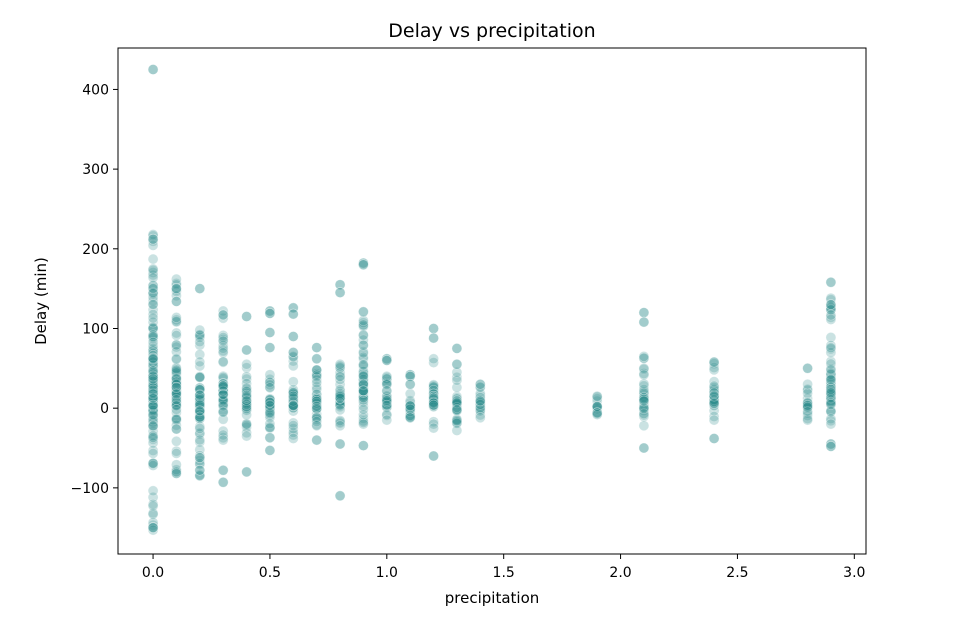 This screenshot has height=630, width=957. Describe the element at coordinates (95, 250) in the screenshot. I see `y-tick-label: 200` at that location.